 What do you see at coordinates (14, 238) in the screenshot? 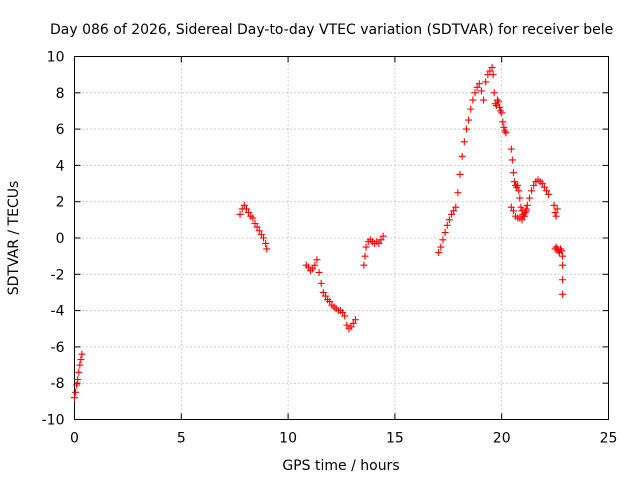
I see `y-axis-label: SDTVAR / TECUs` at bounding box center [14, 238].